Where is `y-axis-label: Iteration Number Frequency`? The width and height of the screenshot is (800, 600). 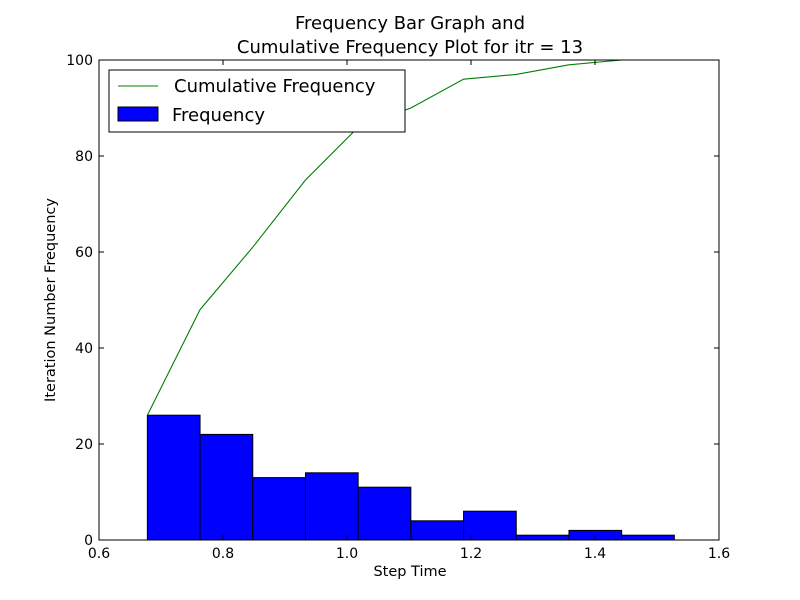
y-axis-label: Iteration Number Frequency is located at coordinates (51, 300).